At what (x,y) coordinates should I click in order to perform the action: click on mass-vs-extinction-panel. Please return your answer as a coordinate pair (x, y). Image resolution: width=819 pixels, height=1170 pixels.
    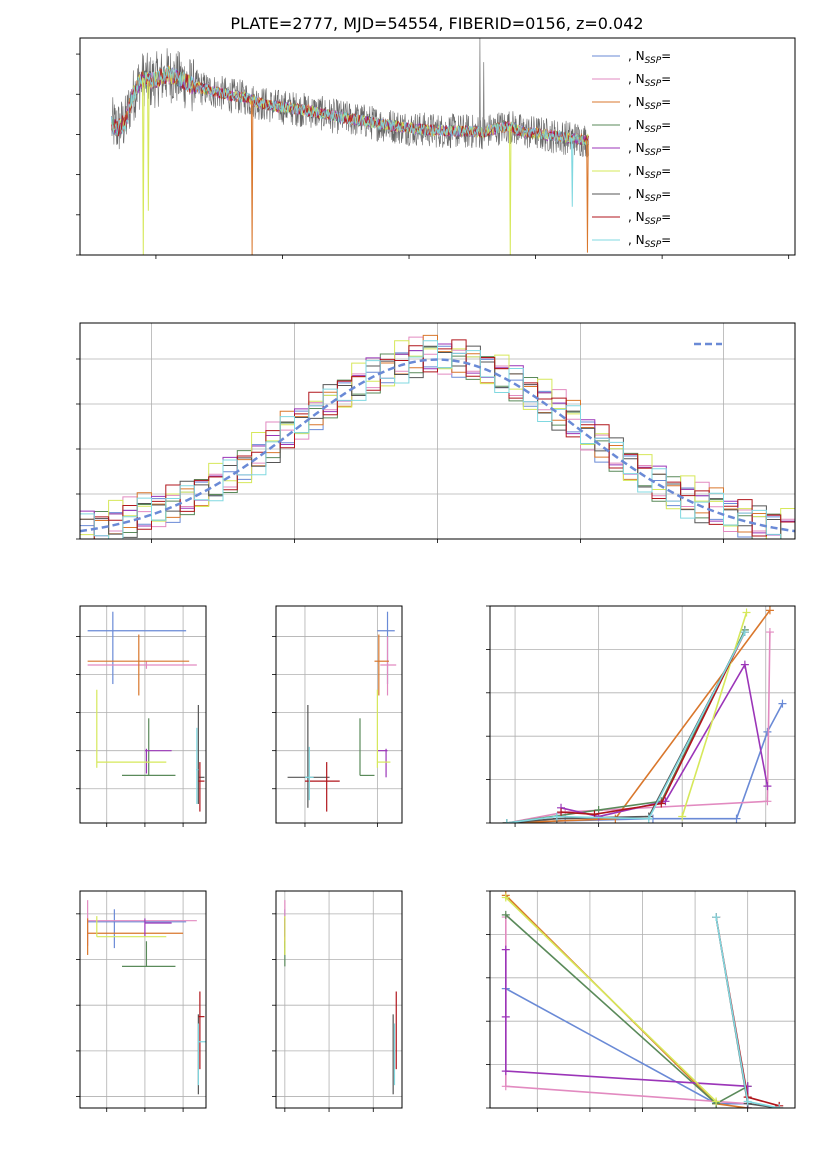
    Looking at the image, I should click on (337, 1001).